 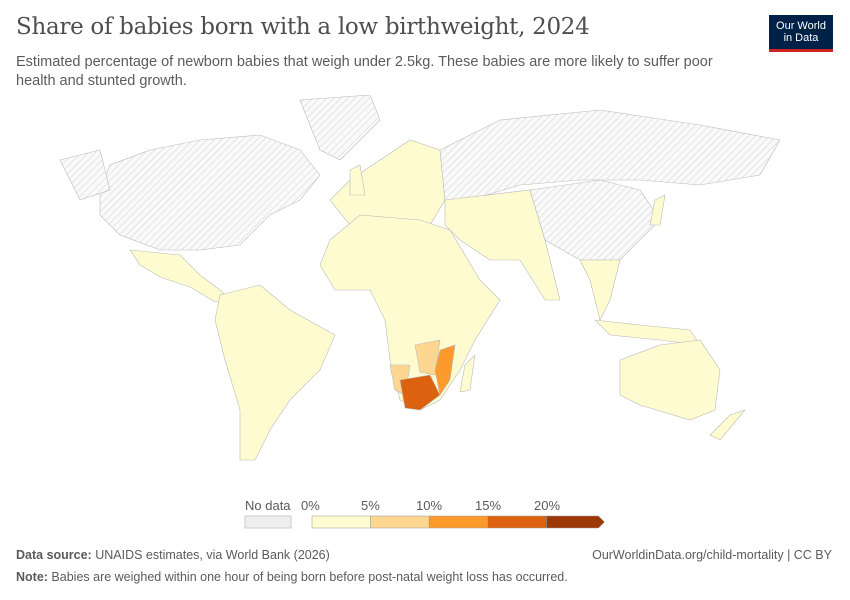 What do you see at coordinates (657, 210) in the screenshot?
I see `region-japan` at bounding box center [657, 210].